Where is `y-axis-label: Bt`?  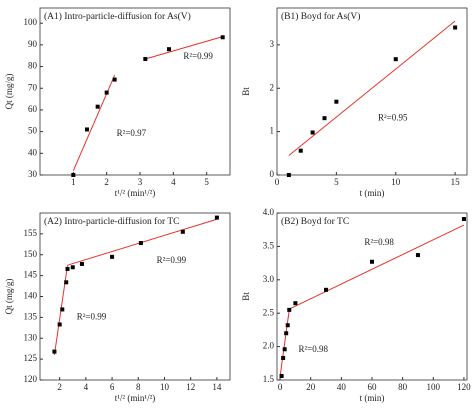 y-axis-label: Bt is located at coordinates (246, 91).